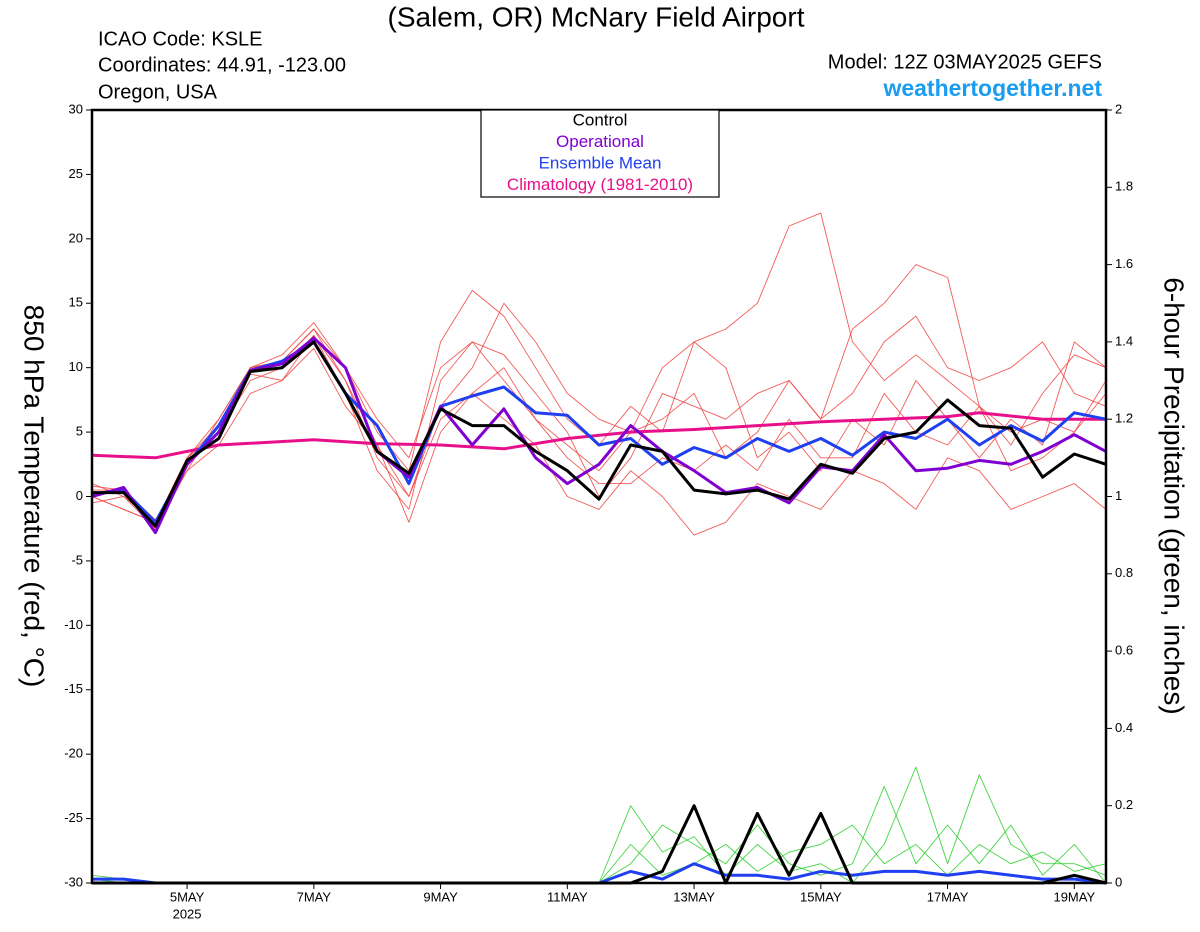  Describe the element at coordinates (1074, 896) in the screenshot. I see `x-tick-label: 19MAY` at that location.